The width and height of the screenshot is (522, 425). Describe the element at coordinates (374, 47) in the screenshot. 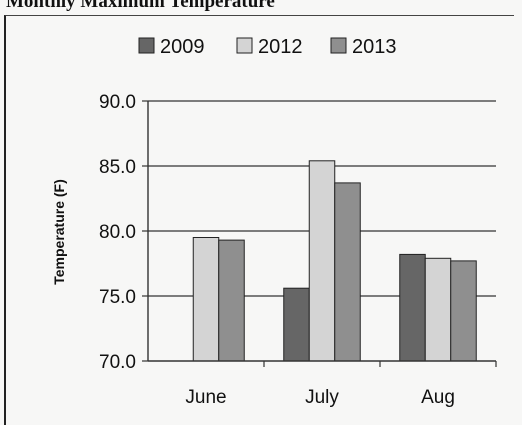

I see `legend-label-2013: 2013` at that location.